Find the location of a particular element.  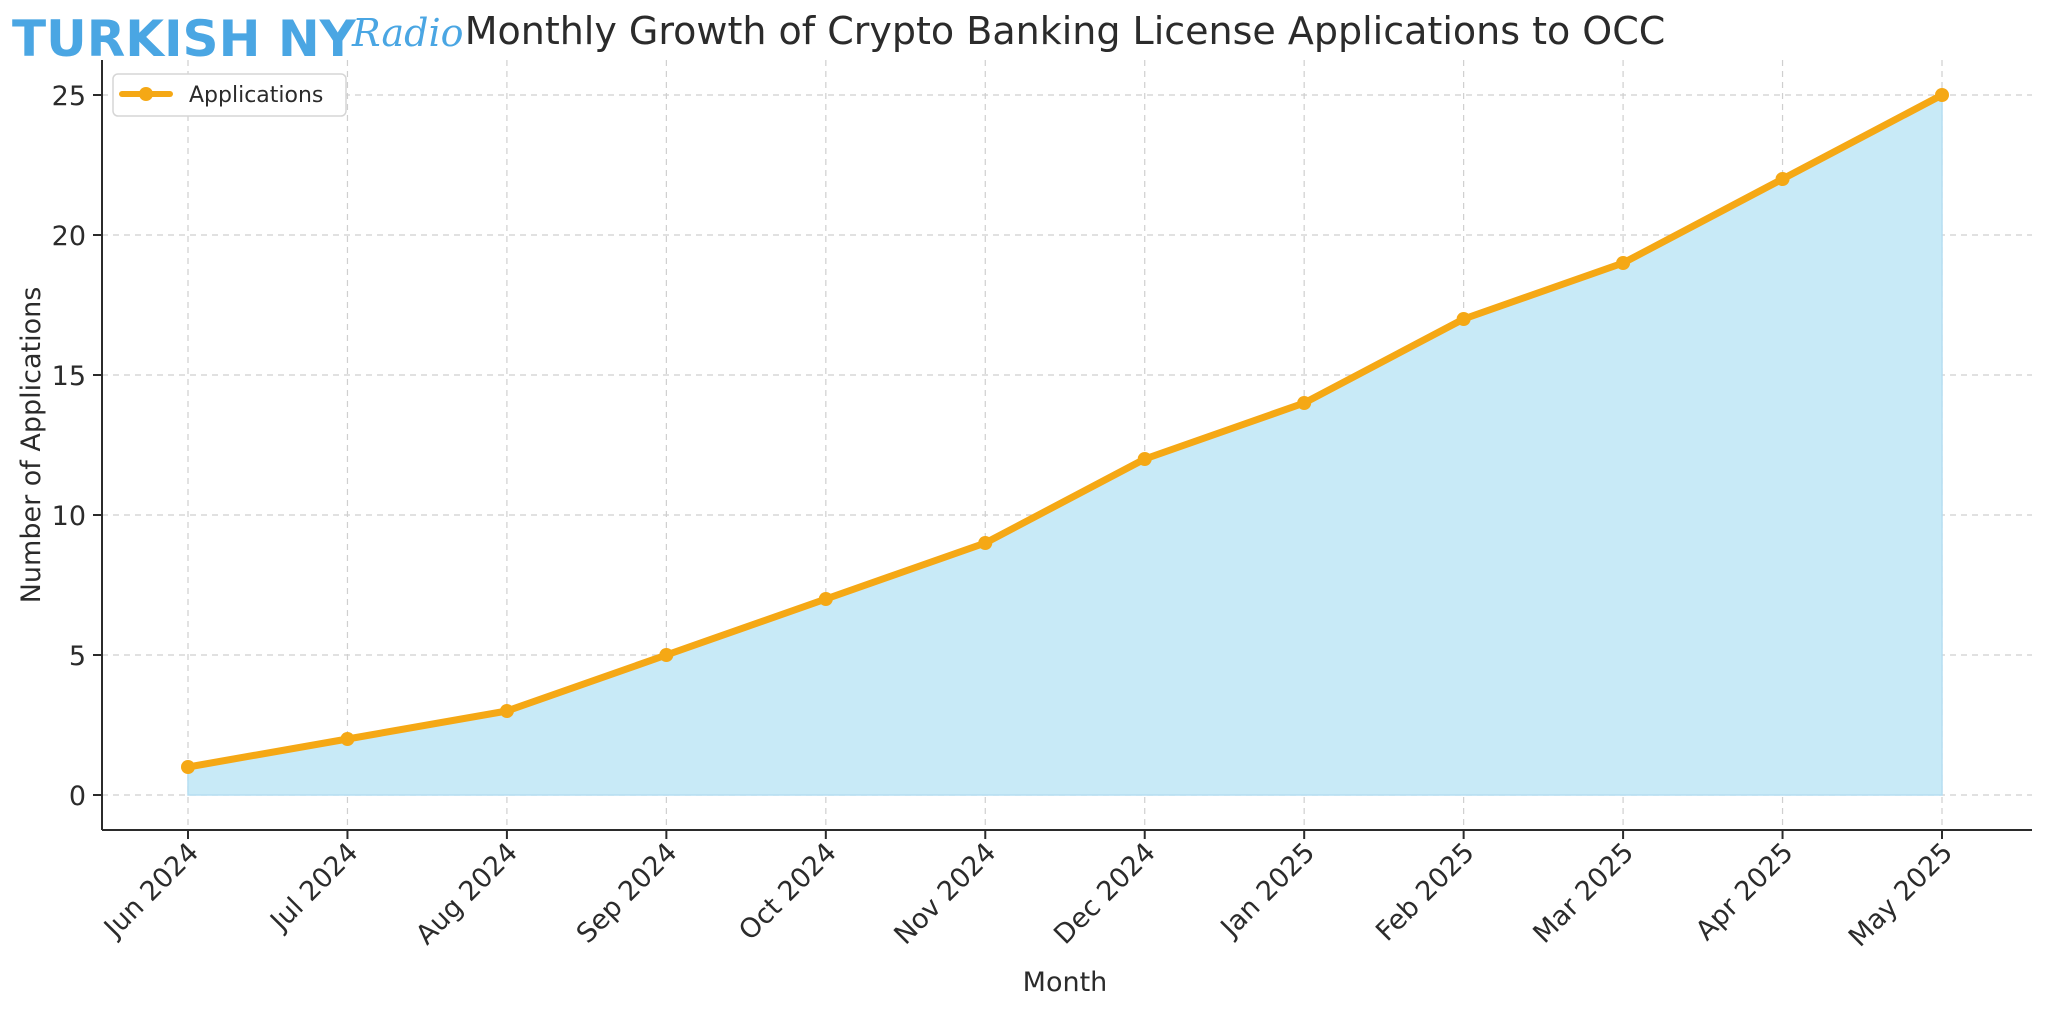

x-tick-label: Dec 2024 is located at coordinates (1105, 894).